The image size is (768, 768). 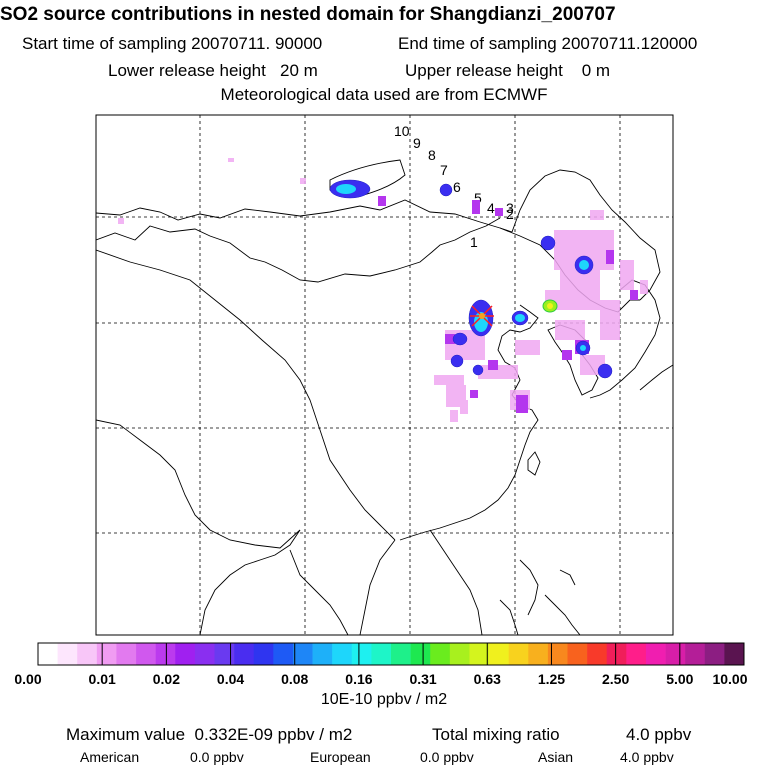 I want to click on end-time-line: End time of sampling 20070711.120000, so click(x=547, y=44).